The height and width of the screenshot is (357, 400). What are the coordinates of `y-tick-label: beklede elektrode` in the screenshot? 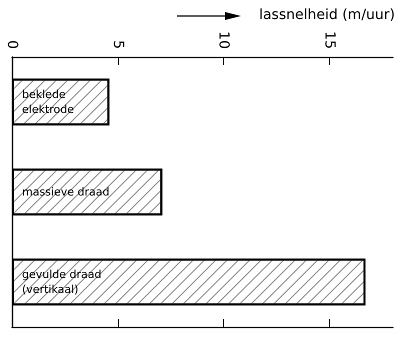 It's located at (48, 102).